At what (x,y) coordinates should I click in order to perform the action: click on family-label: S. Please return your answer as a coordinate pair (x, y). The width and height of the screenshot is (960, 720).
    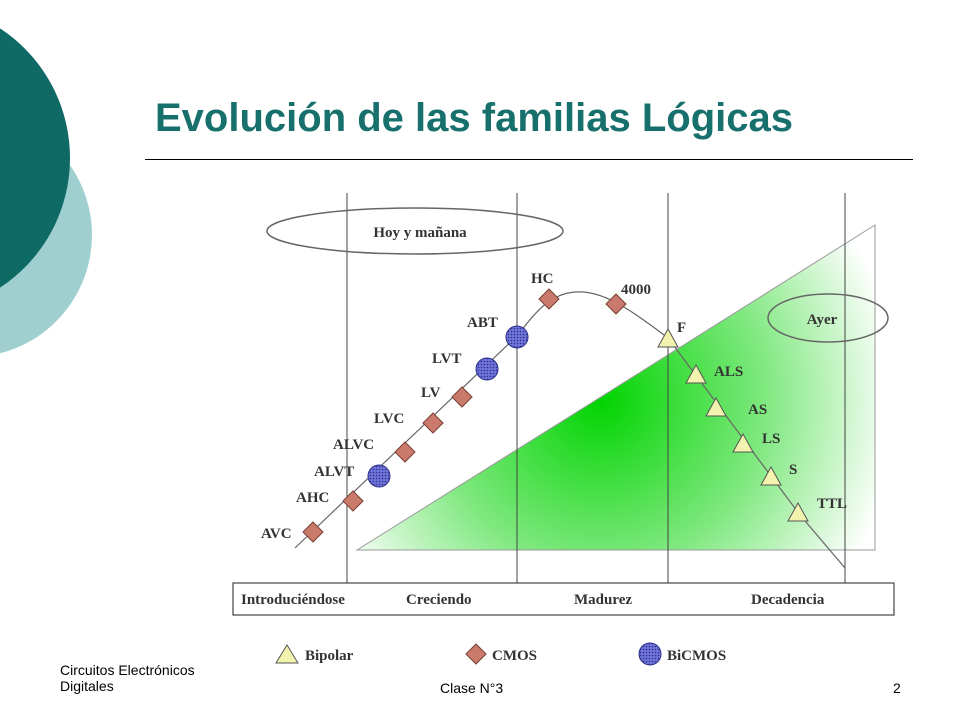
    Looking at the image, I should click on (793, 470).